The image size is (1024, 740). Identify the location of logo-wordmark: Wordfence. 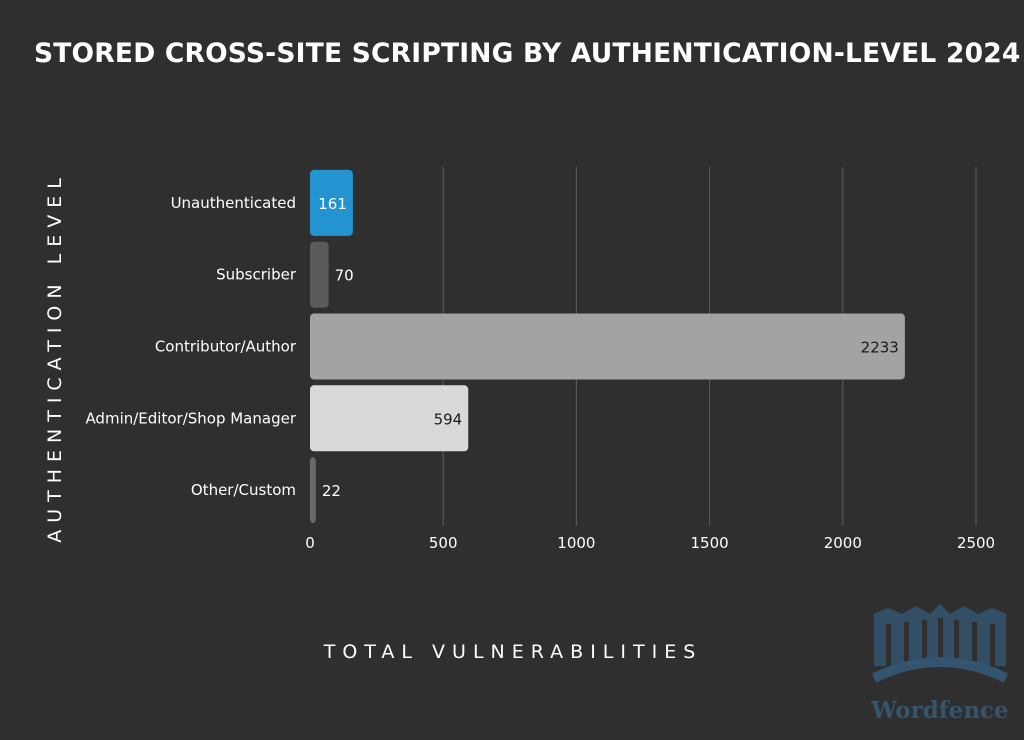
(939, 710).